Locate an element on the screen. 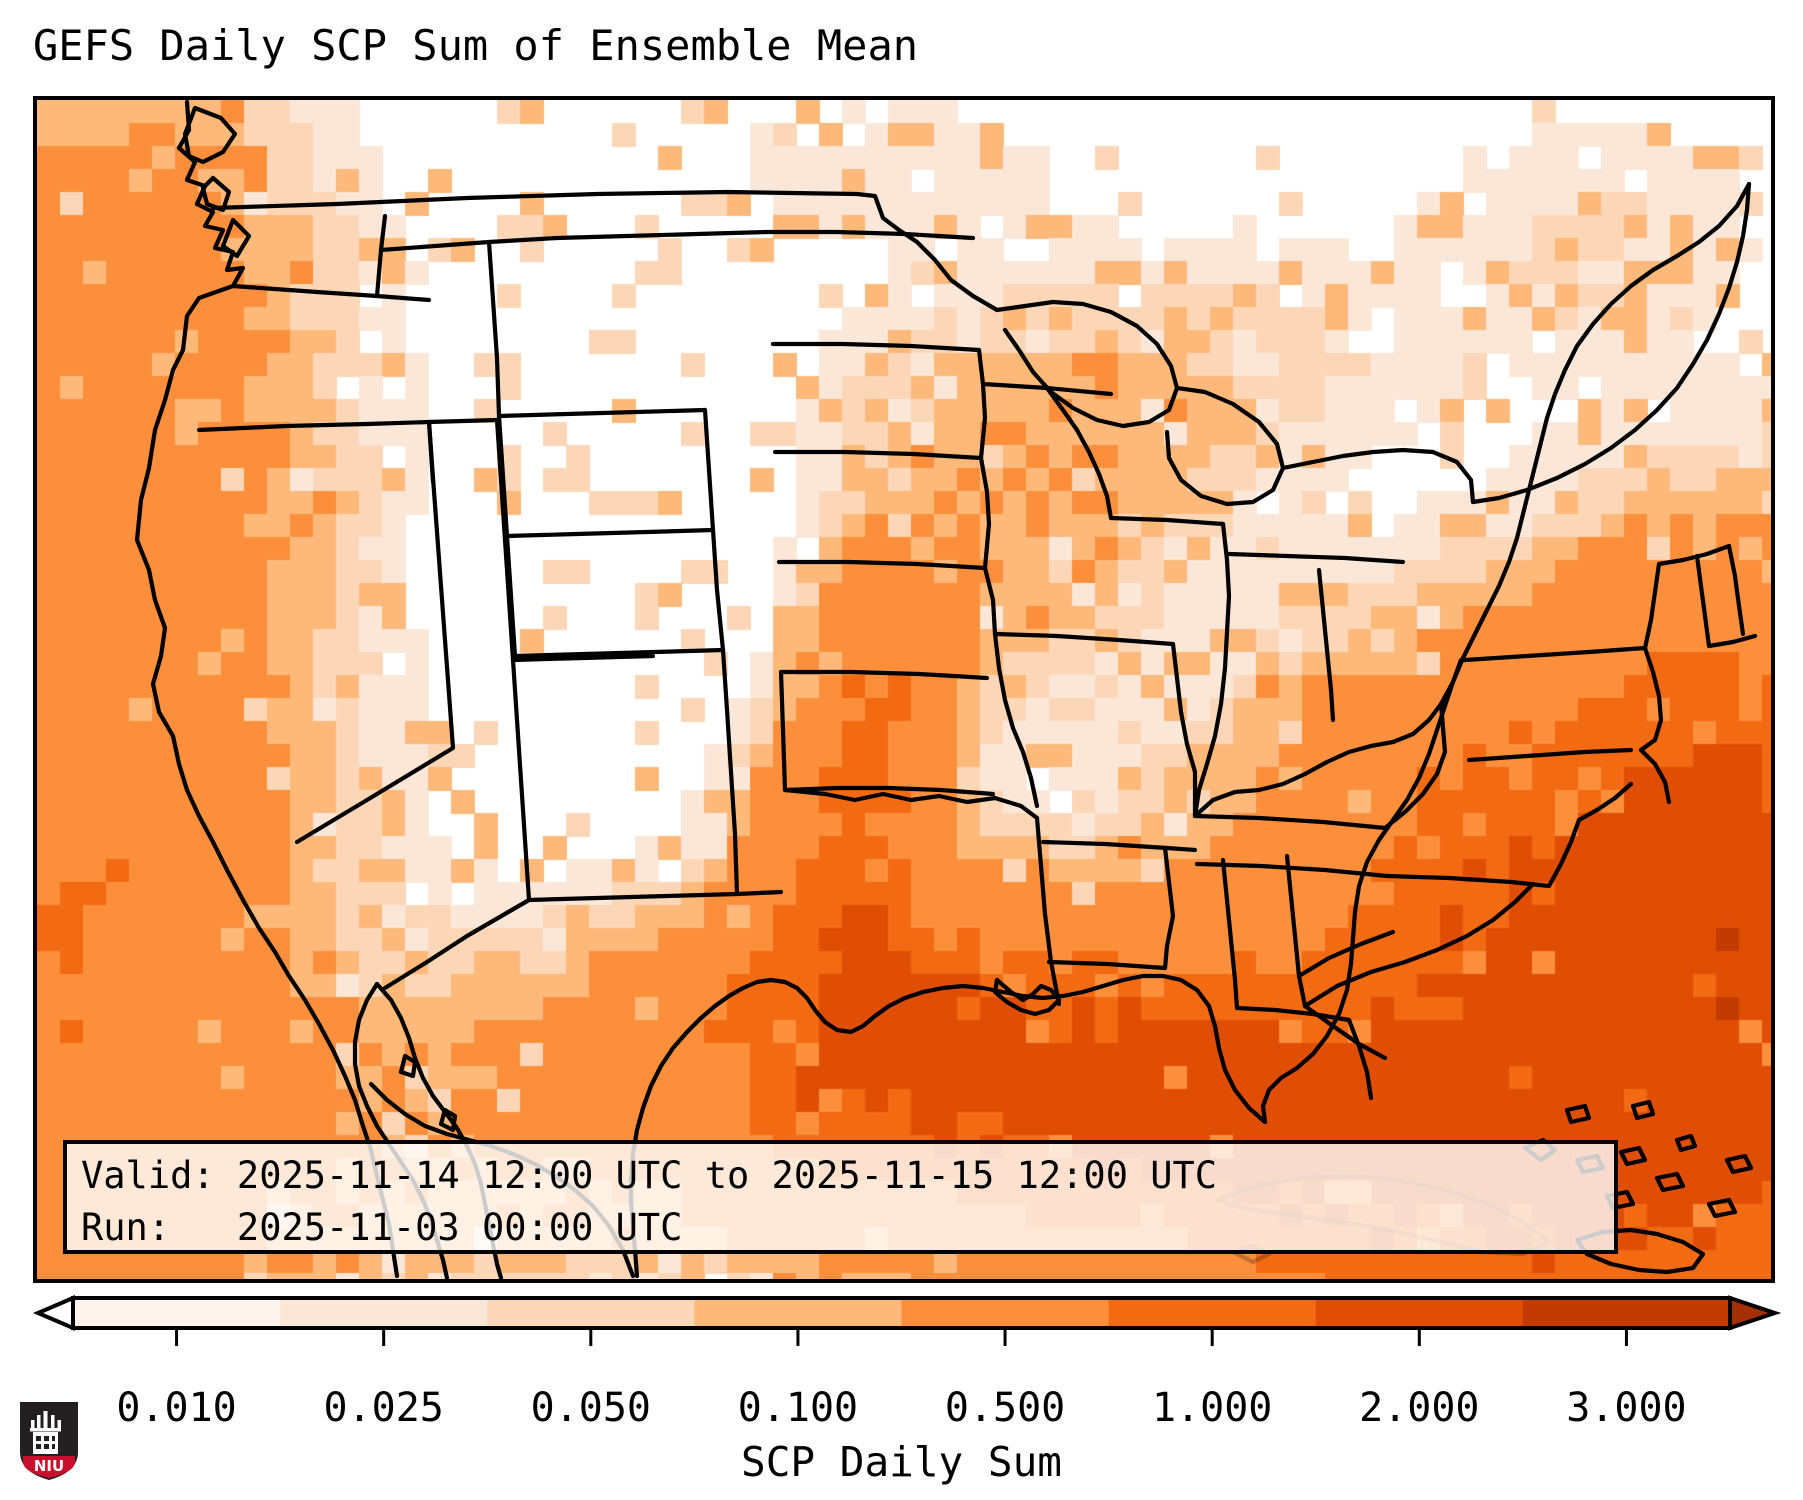 Image resolution: width=1803 pixels, height=1500 pixels. logo-banner-shape is located at coordinates (49, 1467).